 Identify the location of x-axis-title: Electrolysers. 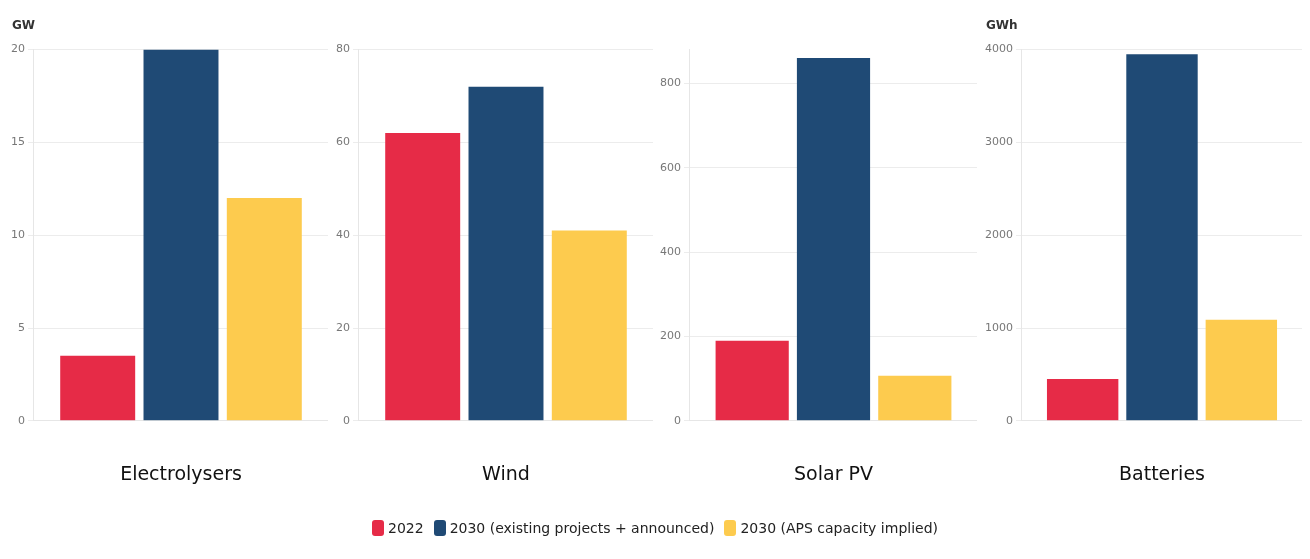
(181, 472).